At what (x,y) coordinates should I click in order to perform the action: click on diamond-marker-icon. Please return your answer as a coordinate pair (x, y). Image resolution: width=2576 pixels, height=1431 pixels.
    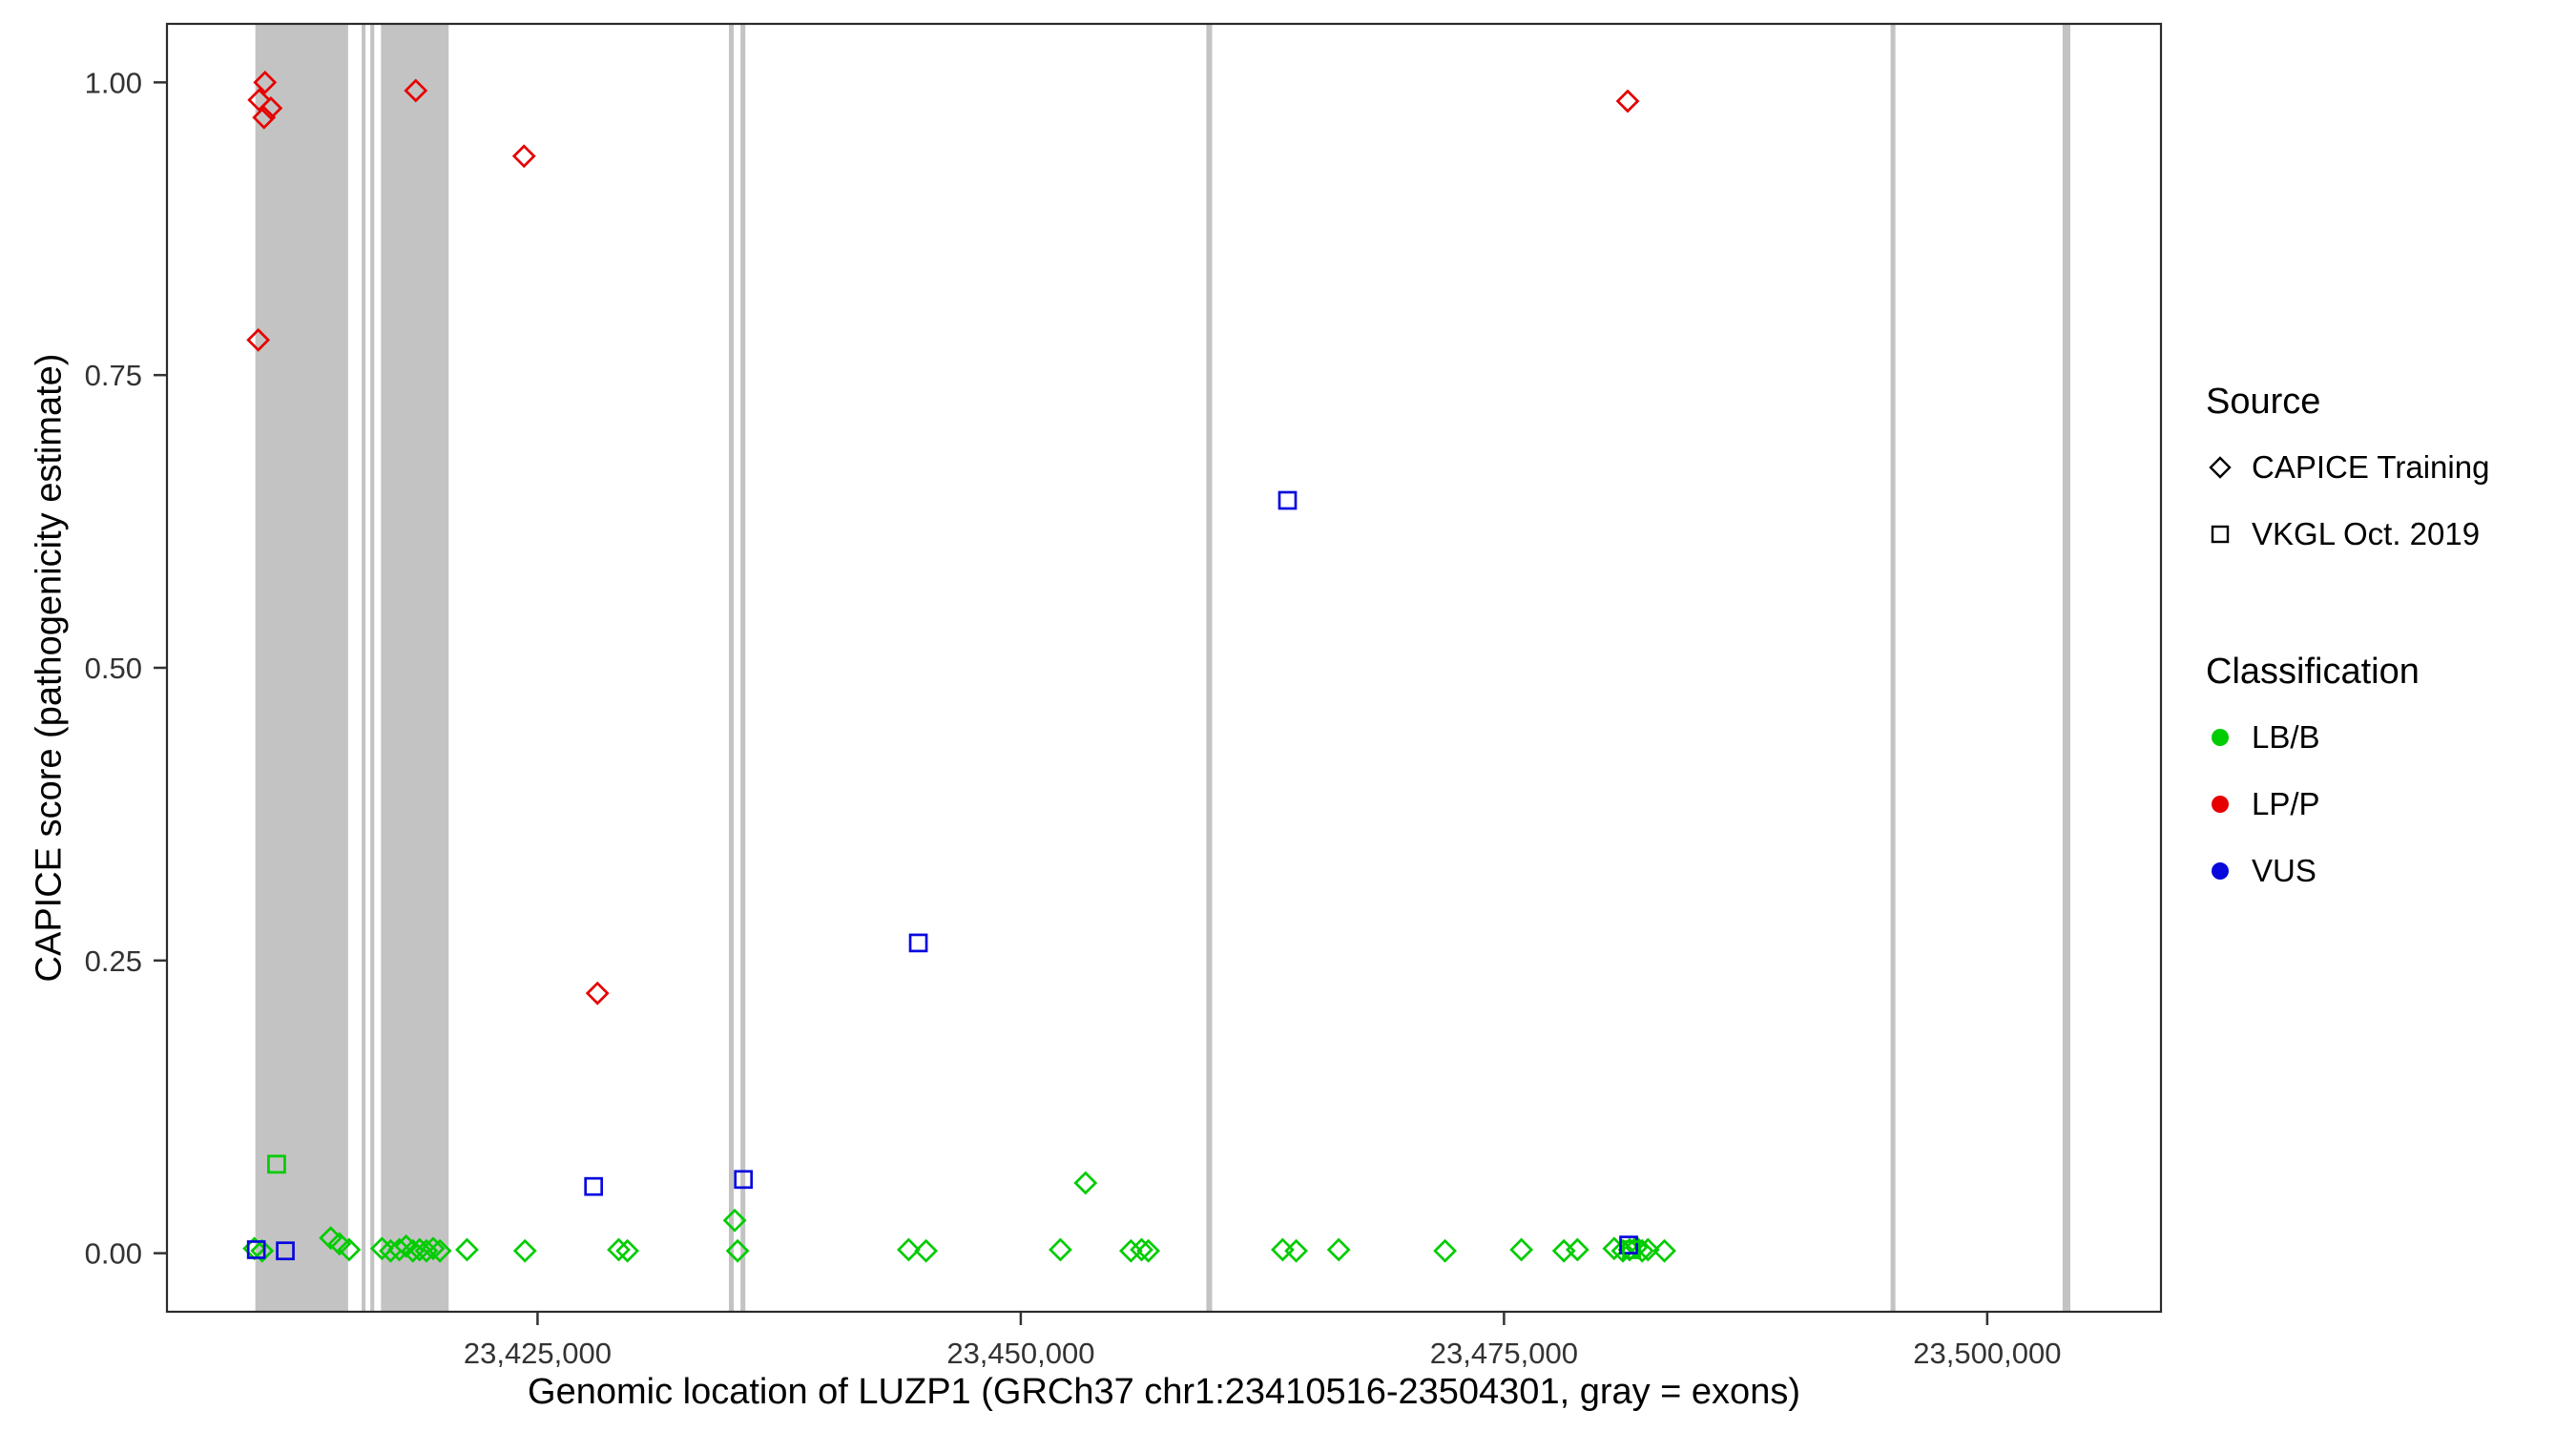
    Looking at the image, I should click on (2220, 467).